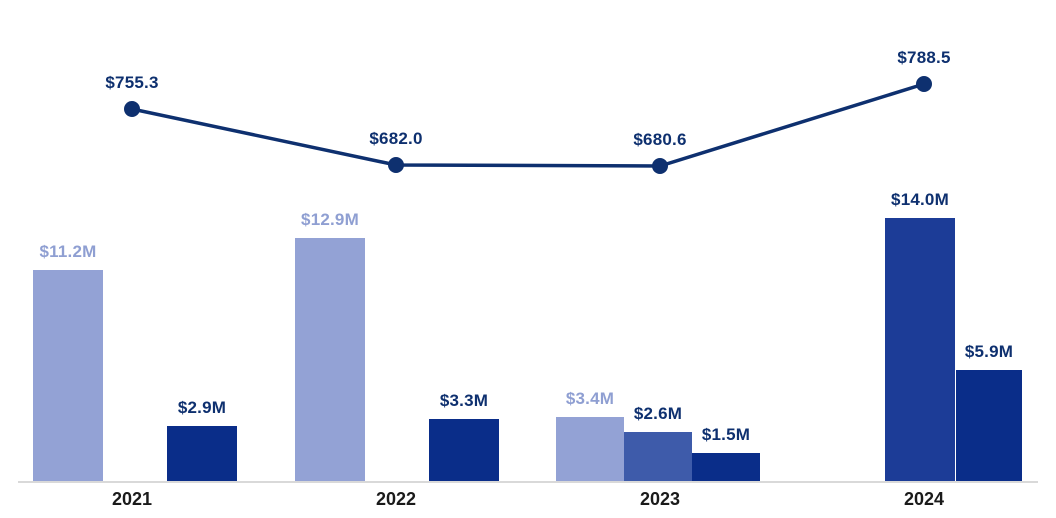 The image size is (1056, 518). What do you see at coordinates (202, 453) in the screenshot?
I see `bar-2021-navy` at bounding box center [202, 453].